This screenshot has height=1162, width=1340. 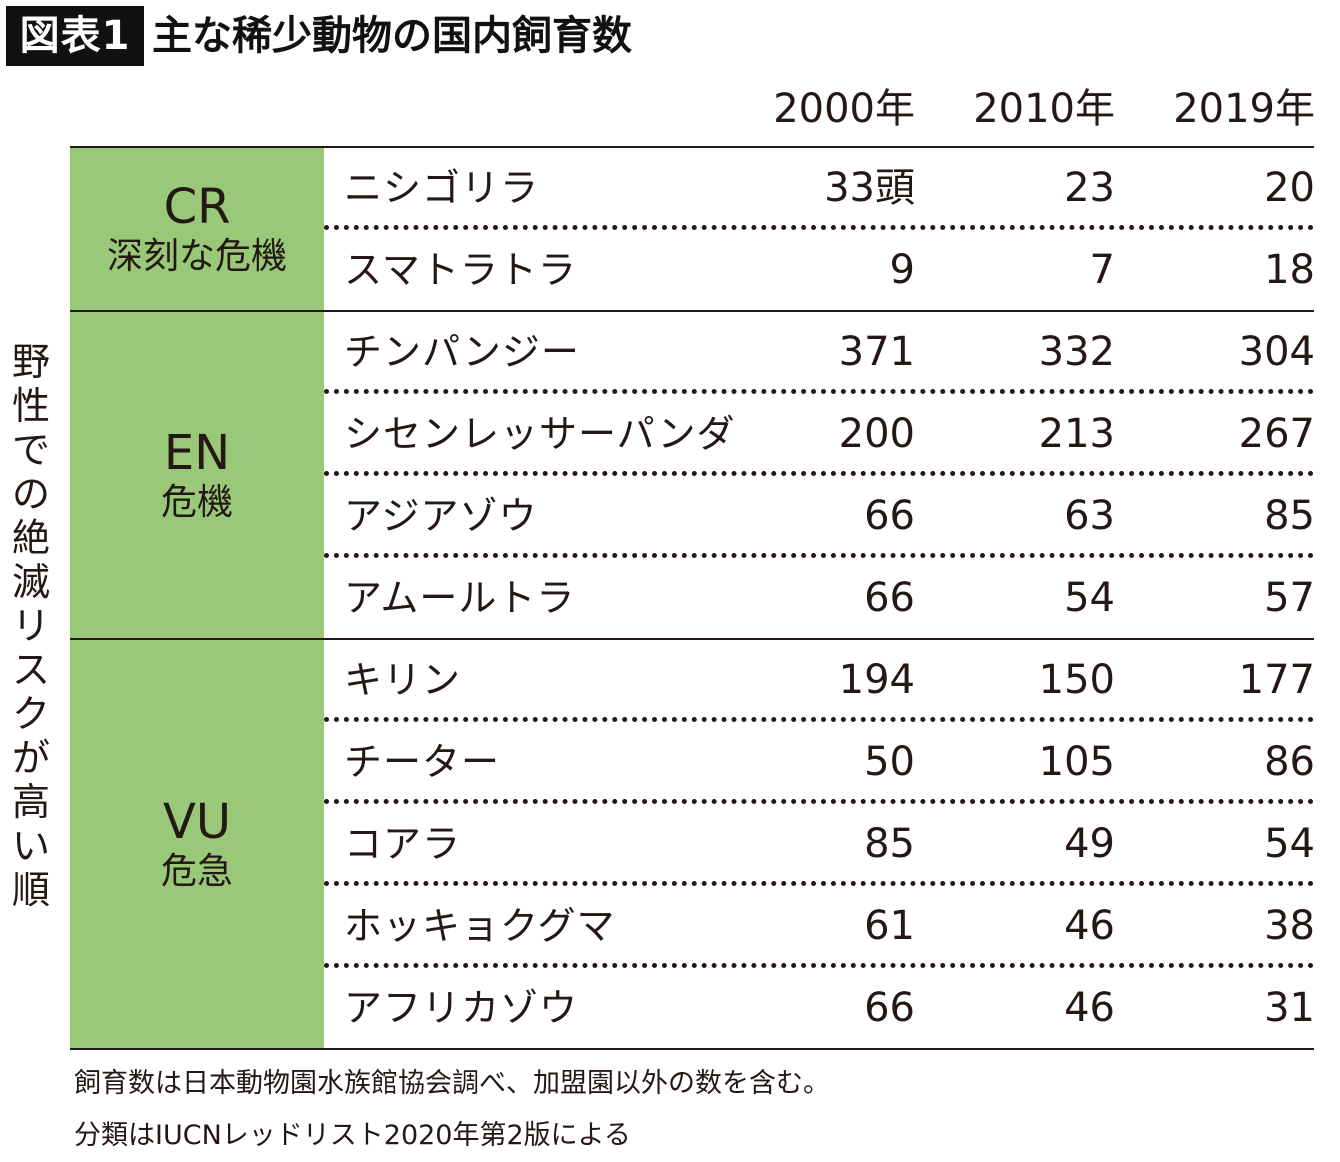 I want to click on table-row: アジアゾウ 66 63 85, so click(x=819, y=517).